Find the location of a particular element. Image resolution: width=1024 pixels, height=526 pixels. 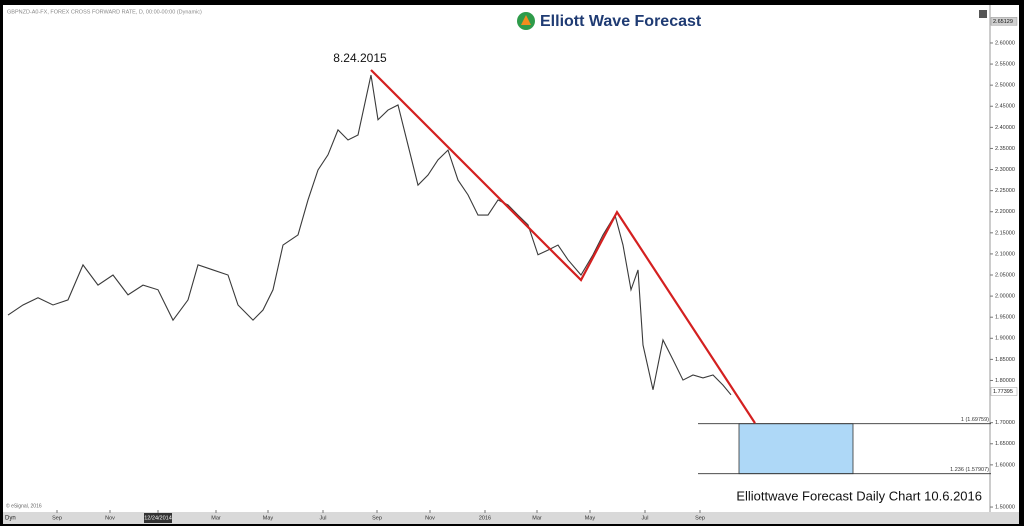

price-marker-label: 2.65129 is located at coordinates (1003, 22).